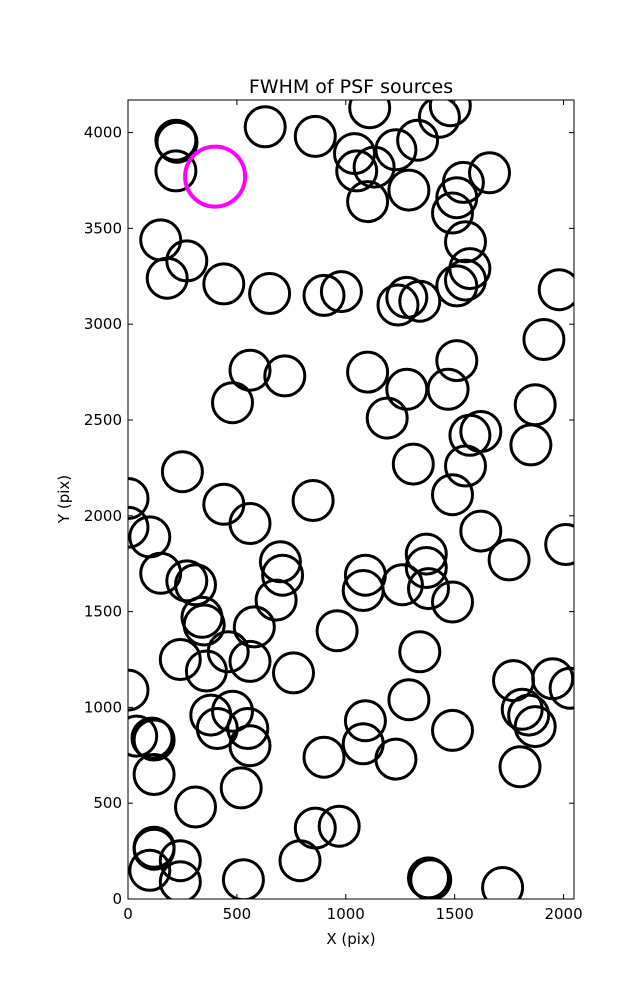  I want to click on x-tick-label: 1000, so click(346, 914).